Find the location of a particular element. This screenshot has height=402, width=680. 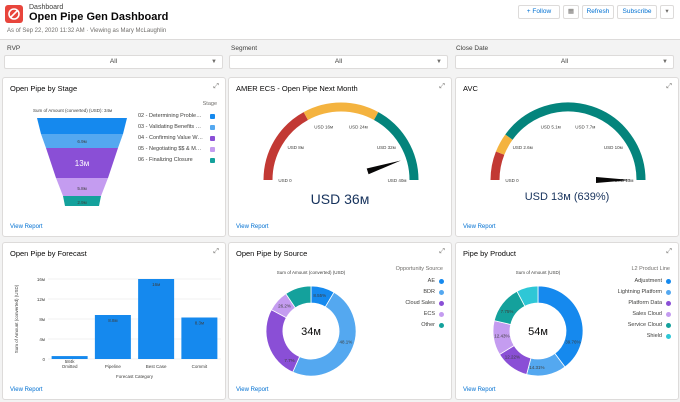

y-axis-label: Sum of Amount (converted) (USD) is located at coordinates (16, 318).